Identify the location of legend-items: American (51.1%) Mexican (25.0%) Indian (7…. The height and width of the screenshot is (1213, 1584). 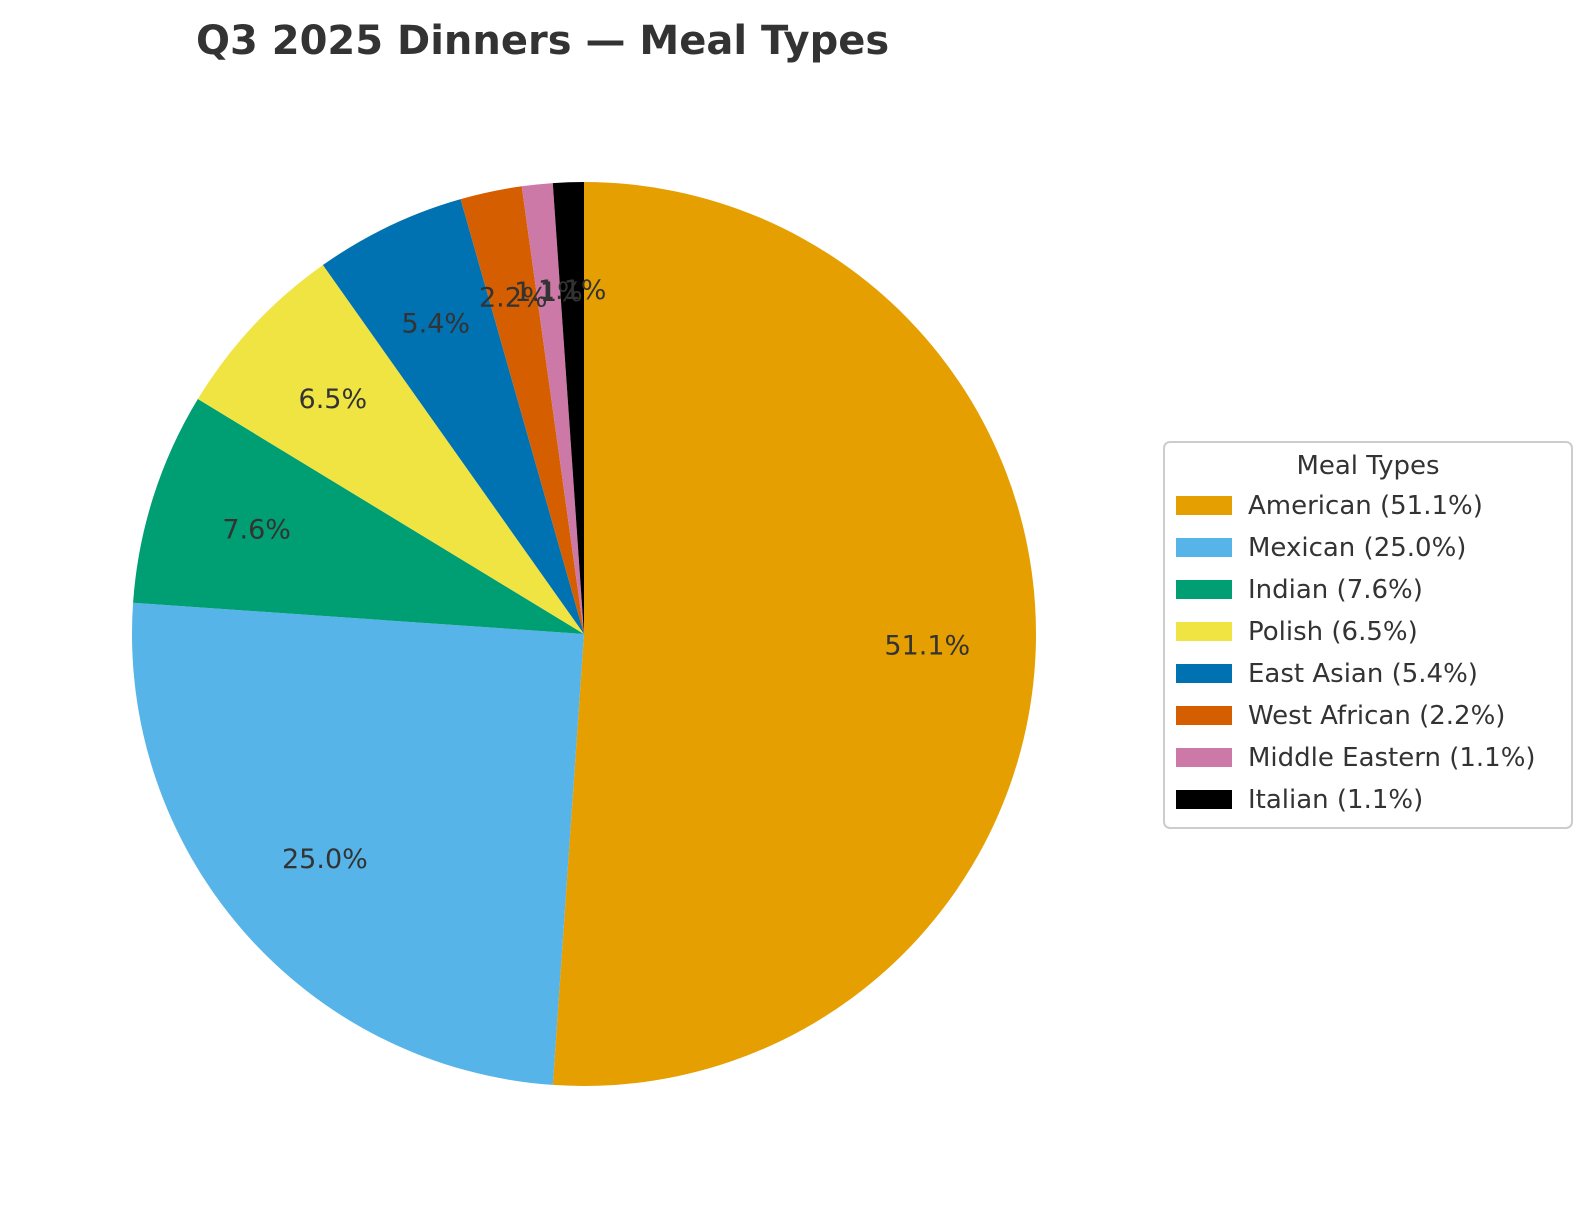
(1356, 653).